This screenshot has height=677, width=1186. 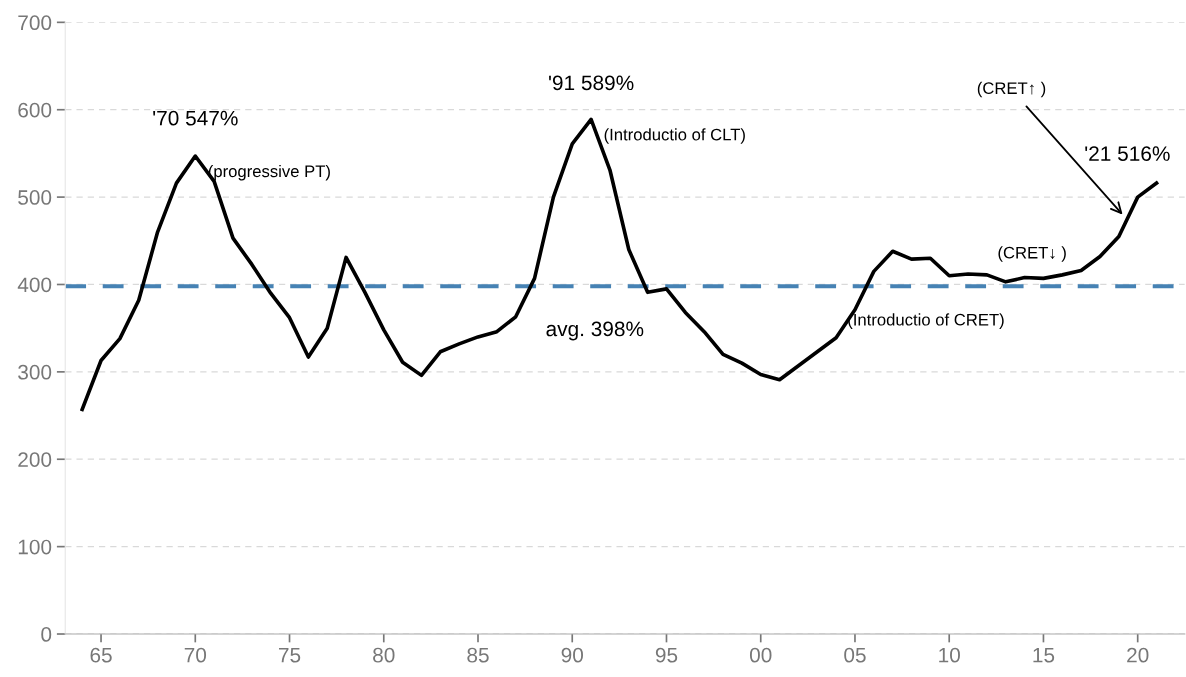 What do you see at coordinates (195, 118) in the screenshot?
I see `annotation: '70 547%` at bounding box center [195, 118].